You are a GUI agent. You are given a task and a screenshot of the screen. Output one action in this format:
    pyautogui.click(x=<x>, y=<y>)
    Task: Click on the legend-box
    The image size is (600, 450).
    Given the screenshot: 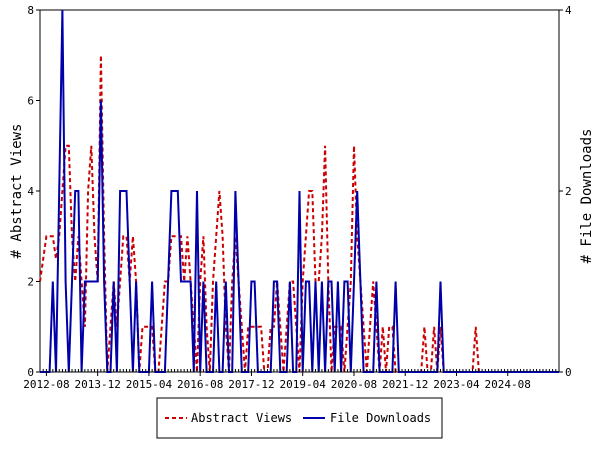 What is the action you would take?
    pyautogui.click(x=299, y=418)
    